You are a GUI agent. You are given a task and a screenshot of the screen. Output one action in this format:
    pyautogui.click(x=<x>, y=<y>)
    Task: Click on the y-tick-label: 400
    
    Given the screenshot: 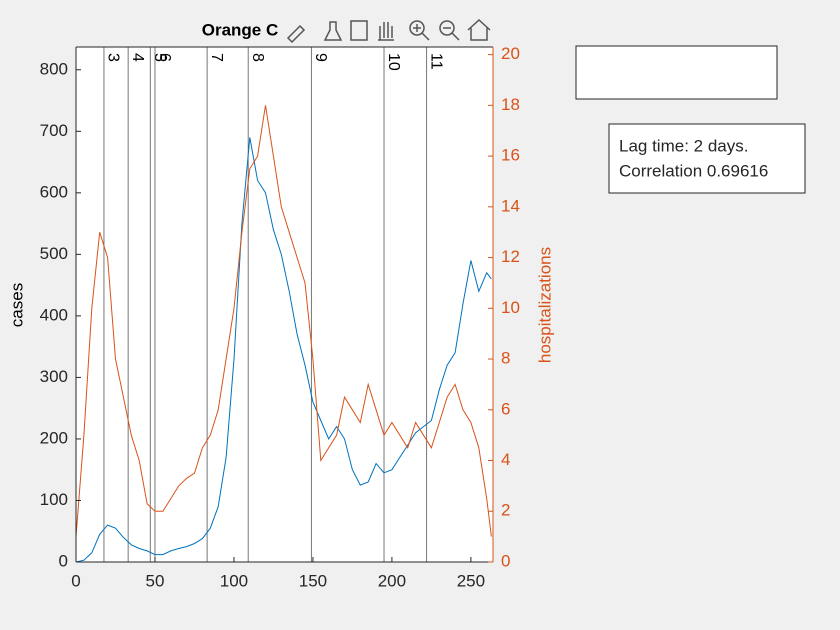 What is the action you would take?
    pyautogui.click(x=54, y=314)
    